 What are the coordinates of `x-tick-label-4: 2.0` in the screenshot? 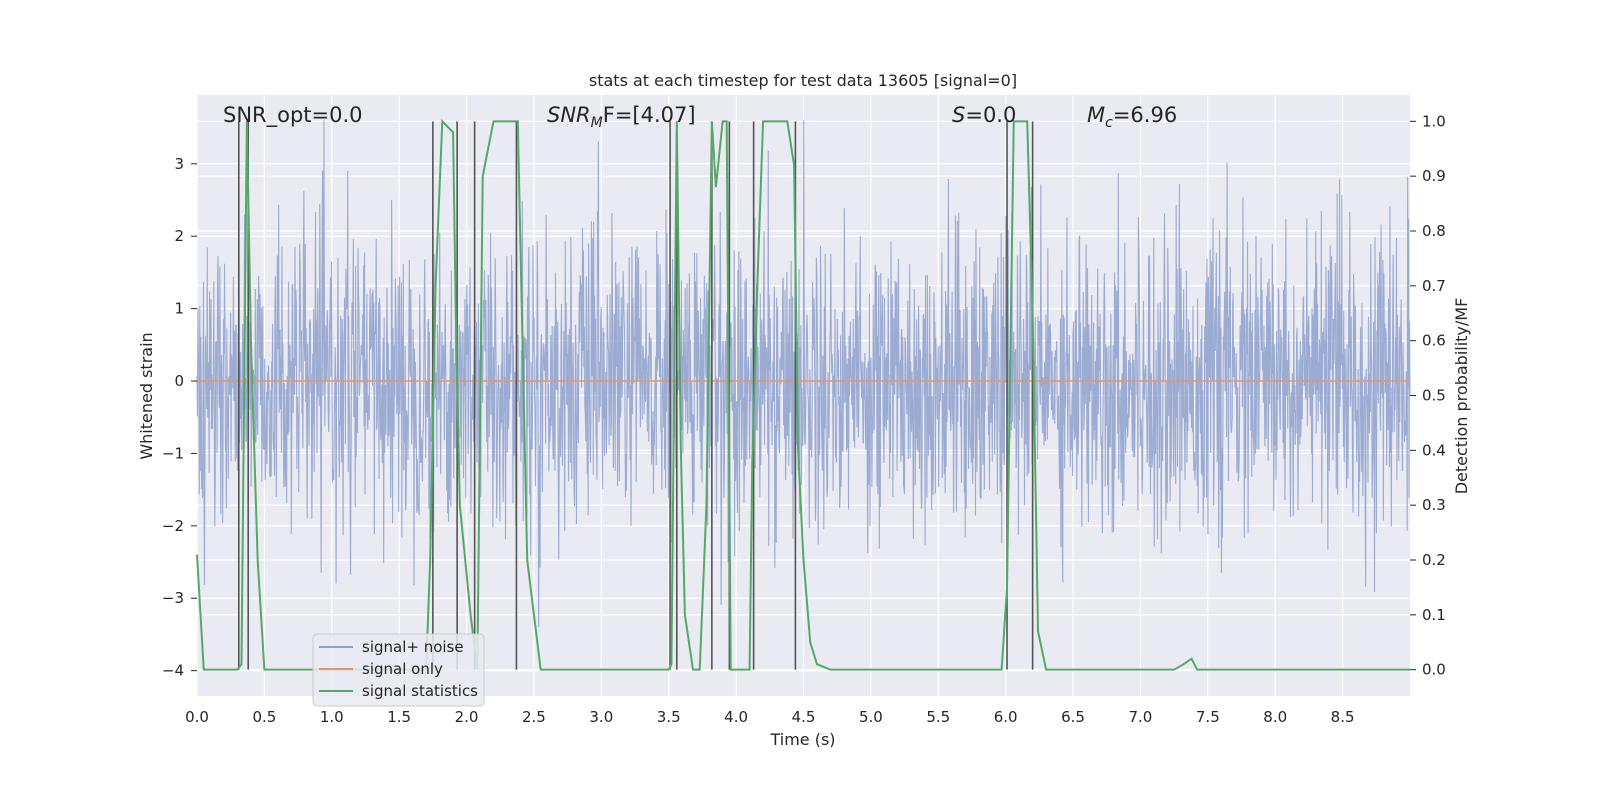 It's located at (467, 717).